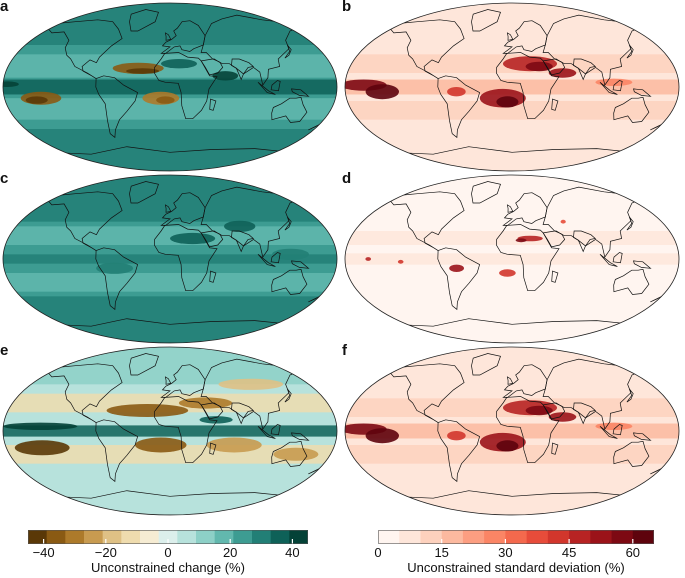  I want to click on coastline-madagascar, so click(555, 448).